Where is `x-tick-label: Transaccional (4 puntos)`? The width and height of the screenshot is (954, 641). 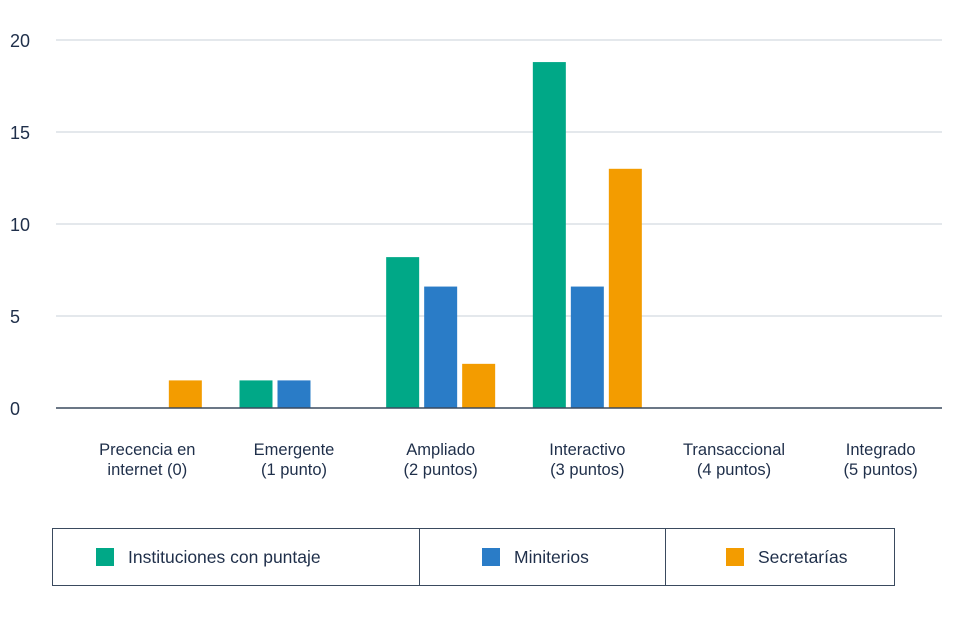
x-tick-label: Transaccional (4 puntos) is located at coordinates (734, 460).